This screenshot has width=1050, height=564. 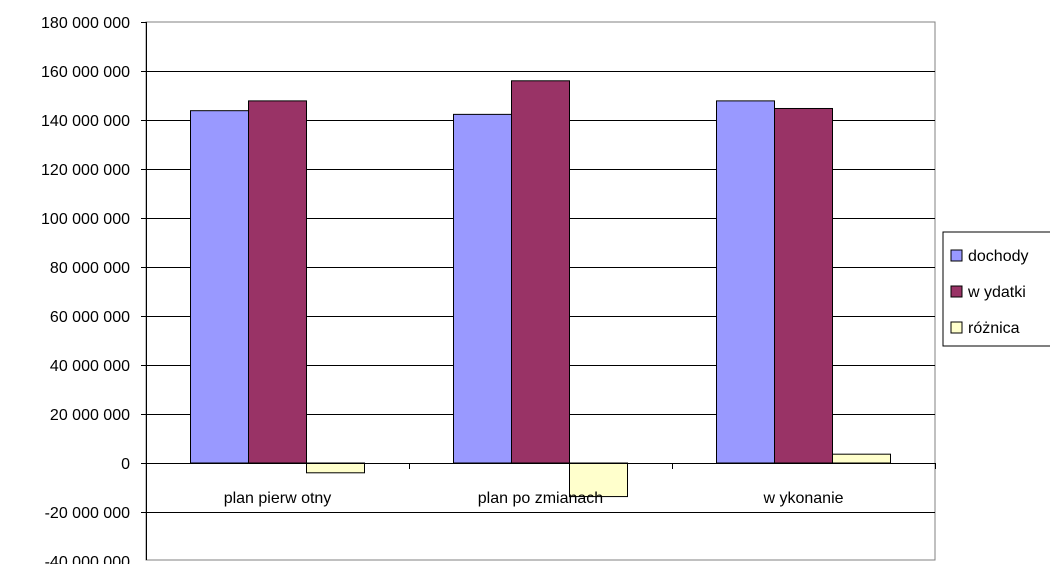 I want to click on legend-label: różnica, so click(x=994, y=328).